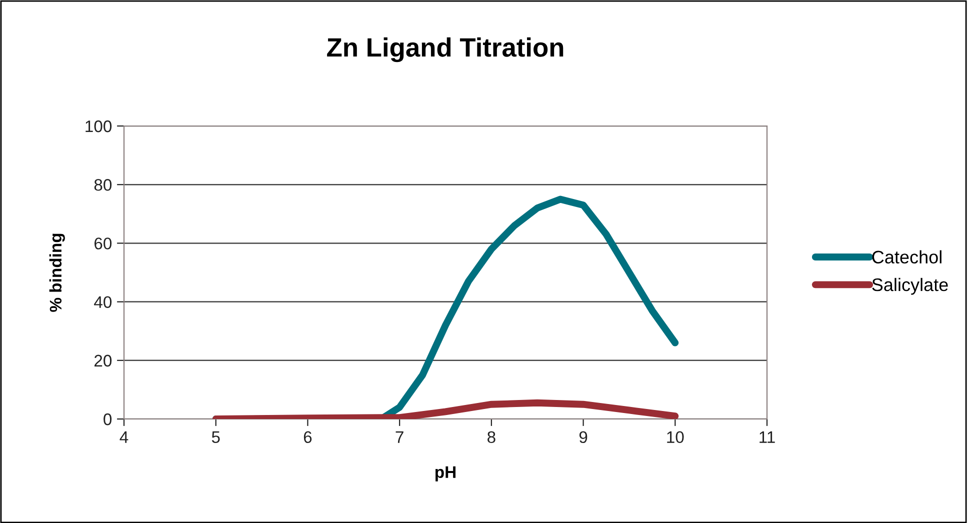 This screenshot has width=968, height=523. What do you see at coordinates (910, 286) in the screenshot?
I see `legend-label: Salicylate` at bounding box center [910, 286].